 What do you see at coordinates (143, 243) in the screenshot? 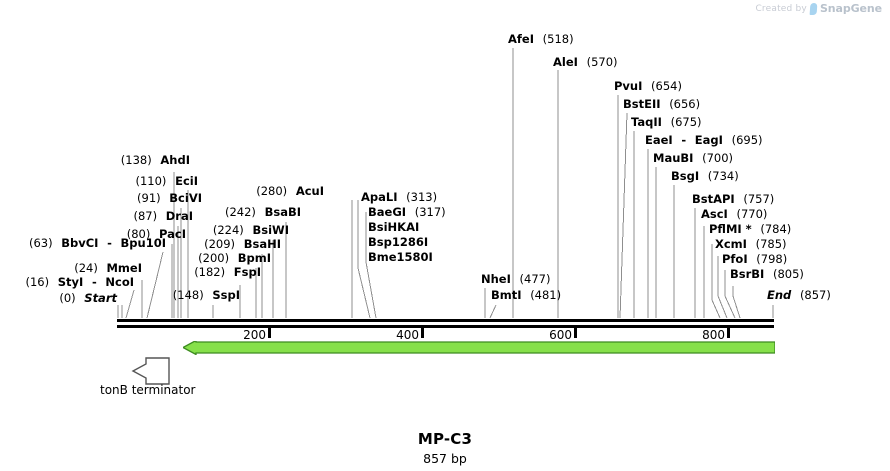
I see `enzyme-name-alt: Bpu10I` at bounding box center [143, 243].